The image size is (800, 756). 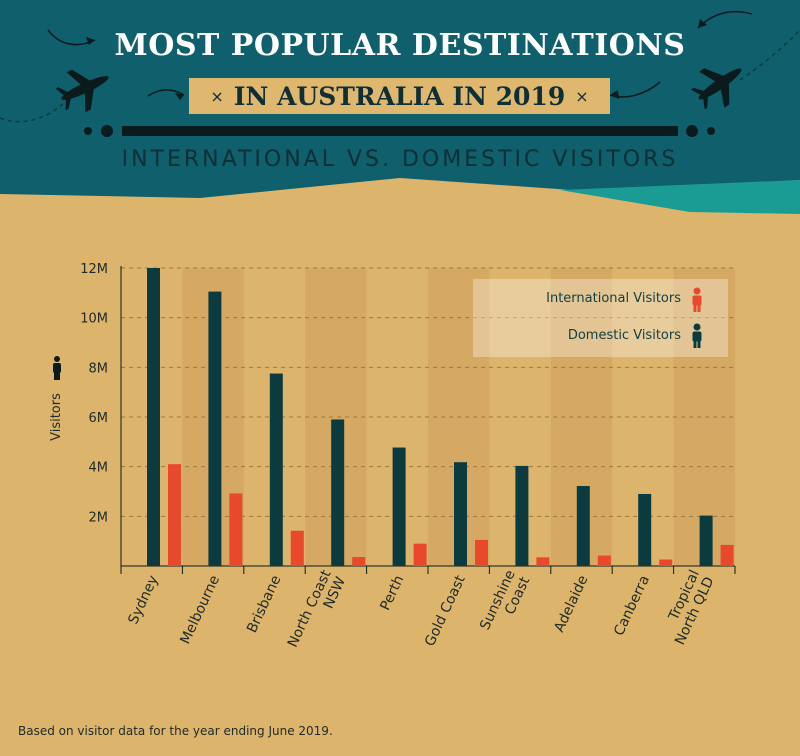 What do you see at coordinates (582, 96) in the screenshot?
I see `x-mark-right: ×` at bounding box center [582, 96].